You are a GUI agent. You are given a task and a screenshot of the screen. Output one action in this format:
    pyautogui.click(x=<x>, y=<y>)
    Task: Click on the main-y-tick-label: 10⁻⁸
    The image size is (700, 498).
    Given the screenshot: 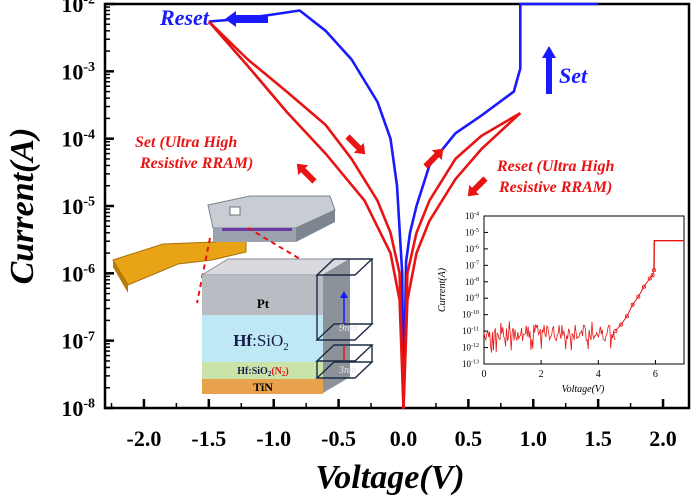 What is the action you would take?
    pyautogui.click(x=78, y=408)
    